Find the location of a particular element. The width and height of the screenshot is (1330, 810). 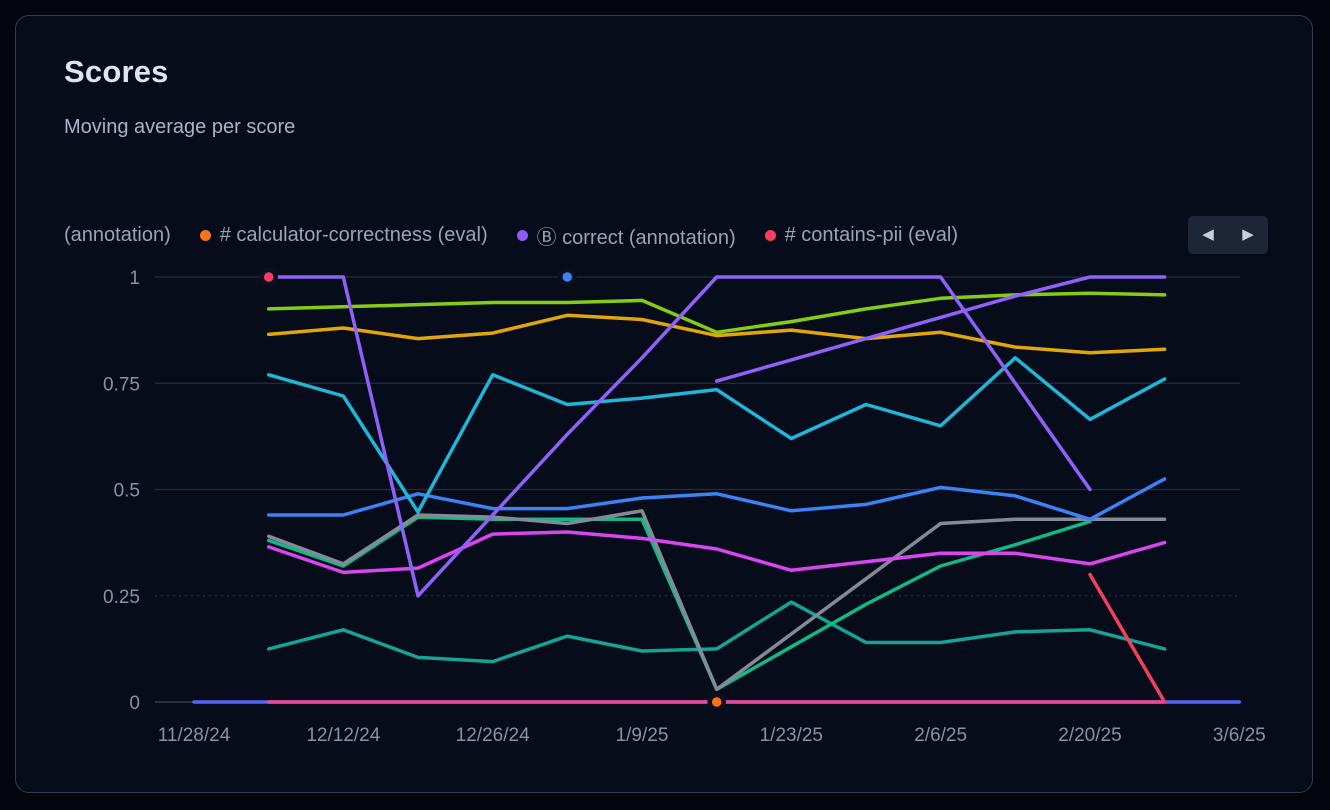

point-marker--contains-pii-eval- is located at coordinates (268, 277).